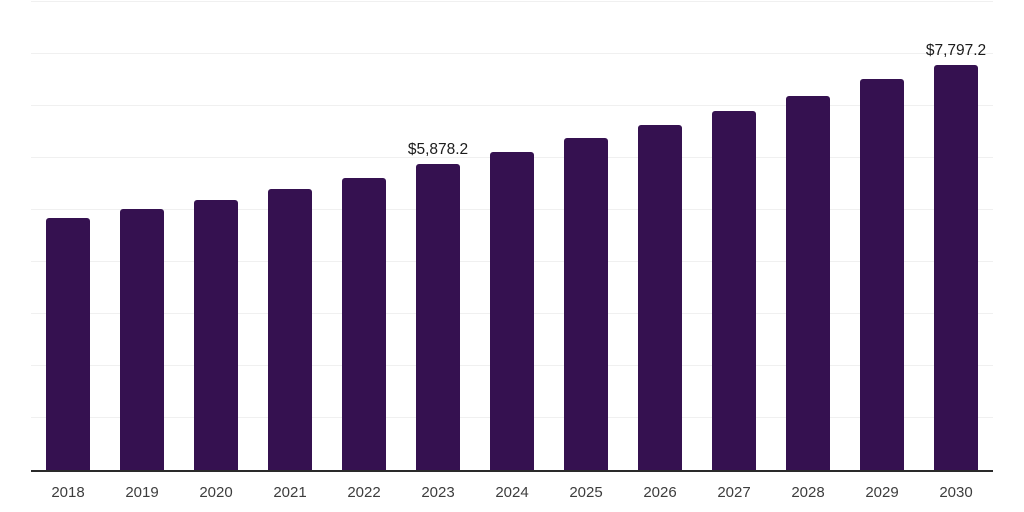 The width and height of the screenshot is (1024, 512). What do you see at coordinates (882, 274) in the screenshot?
I see `bar-2029` at bounding box center [882, 274].